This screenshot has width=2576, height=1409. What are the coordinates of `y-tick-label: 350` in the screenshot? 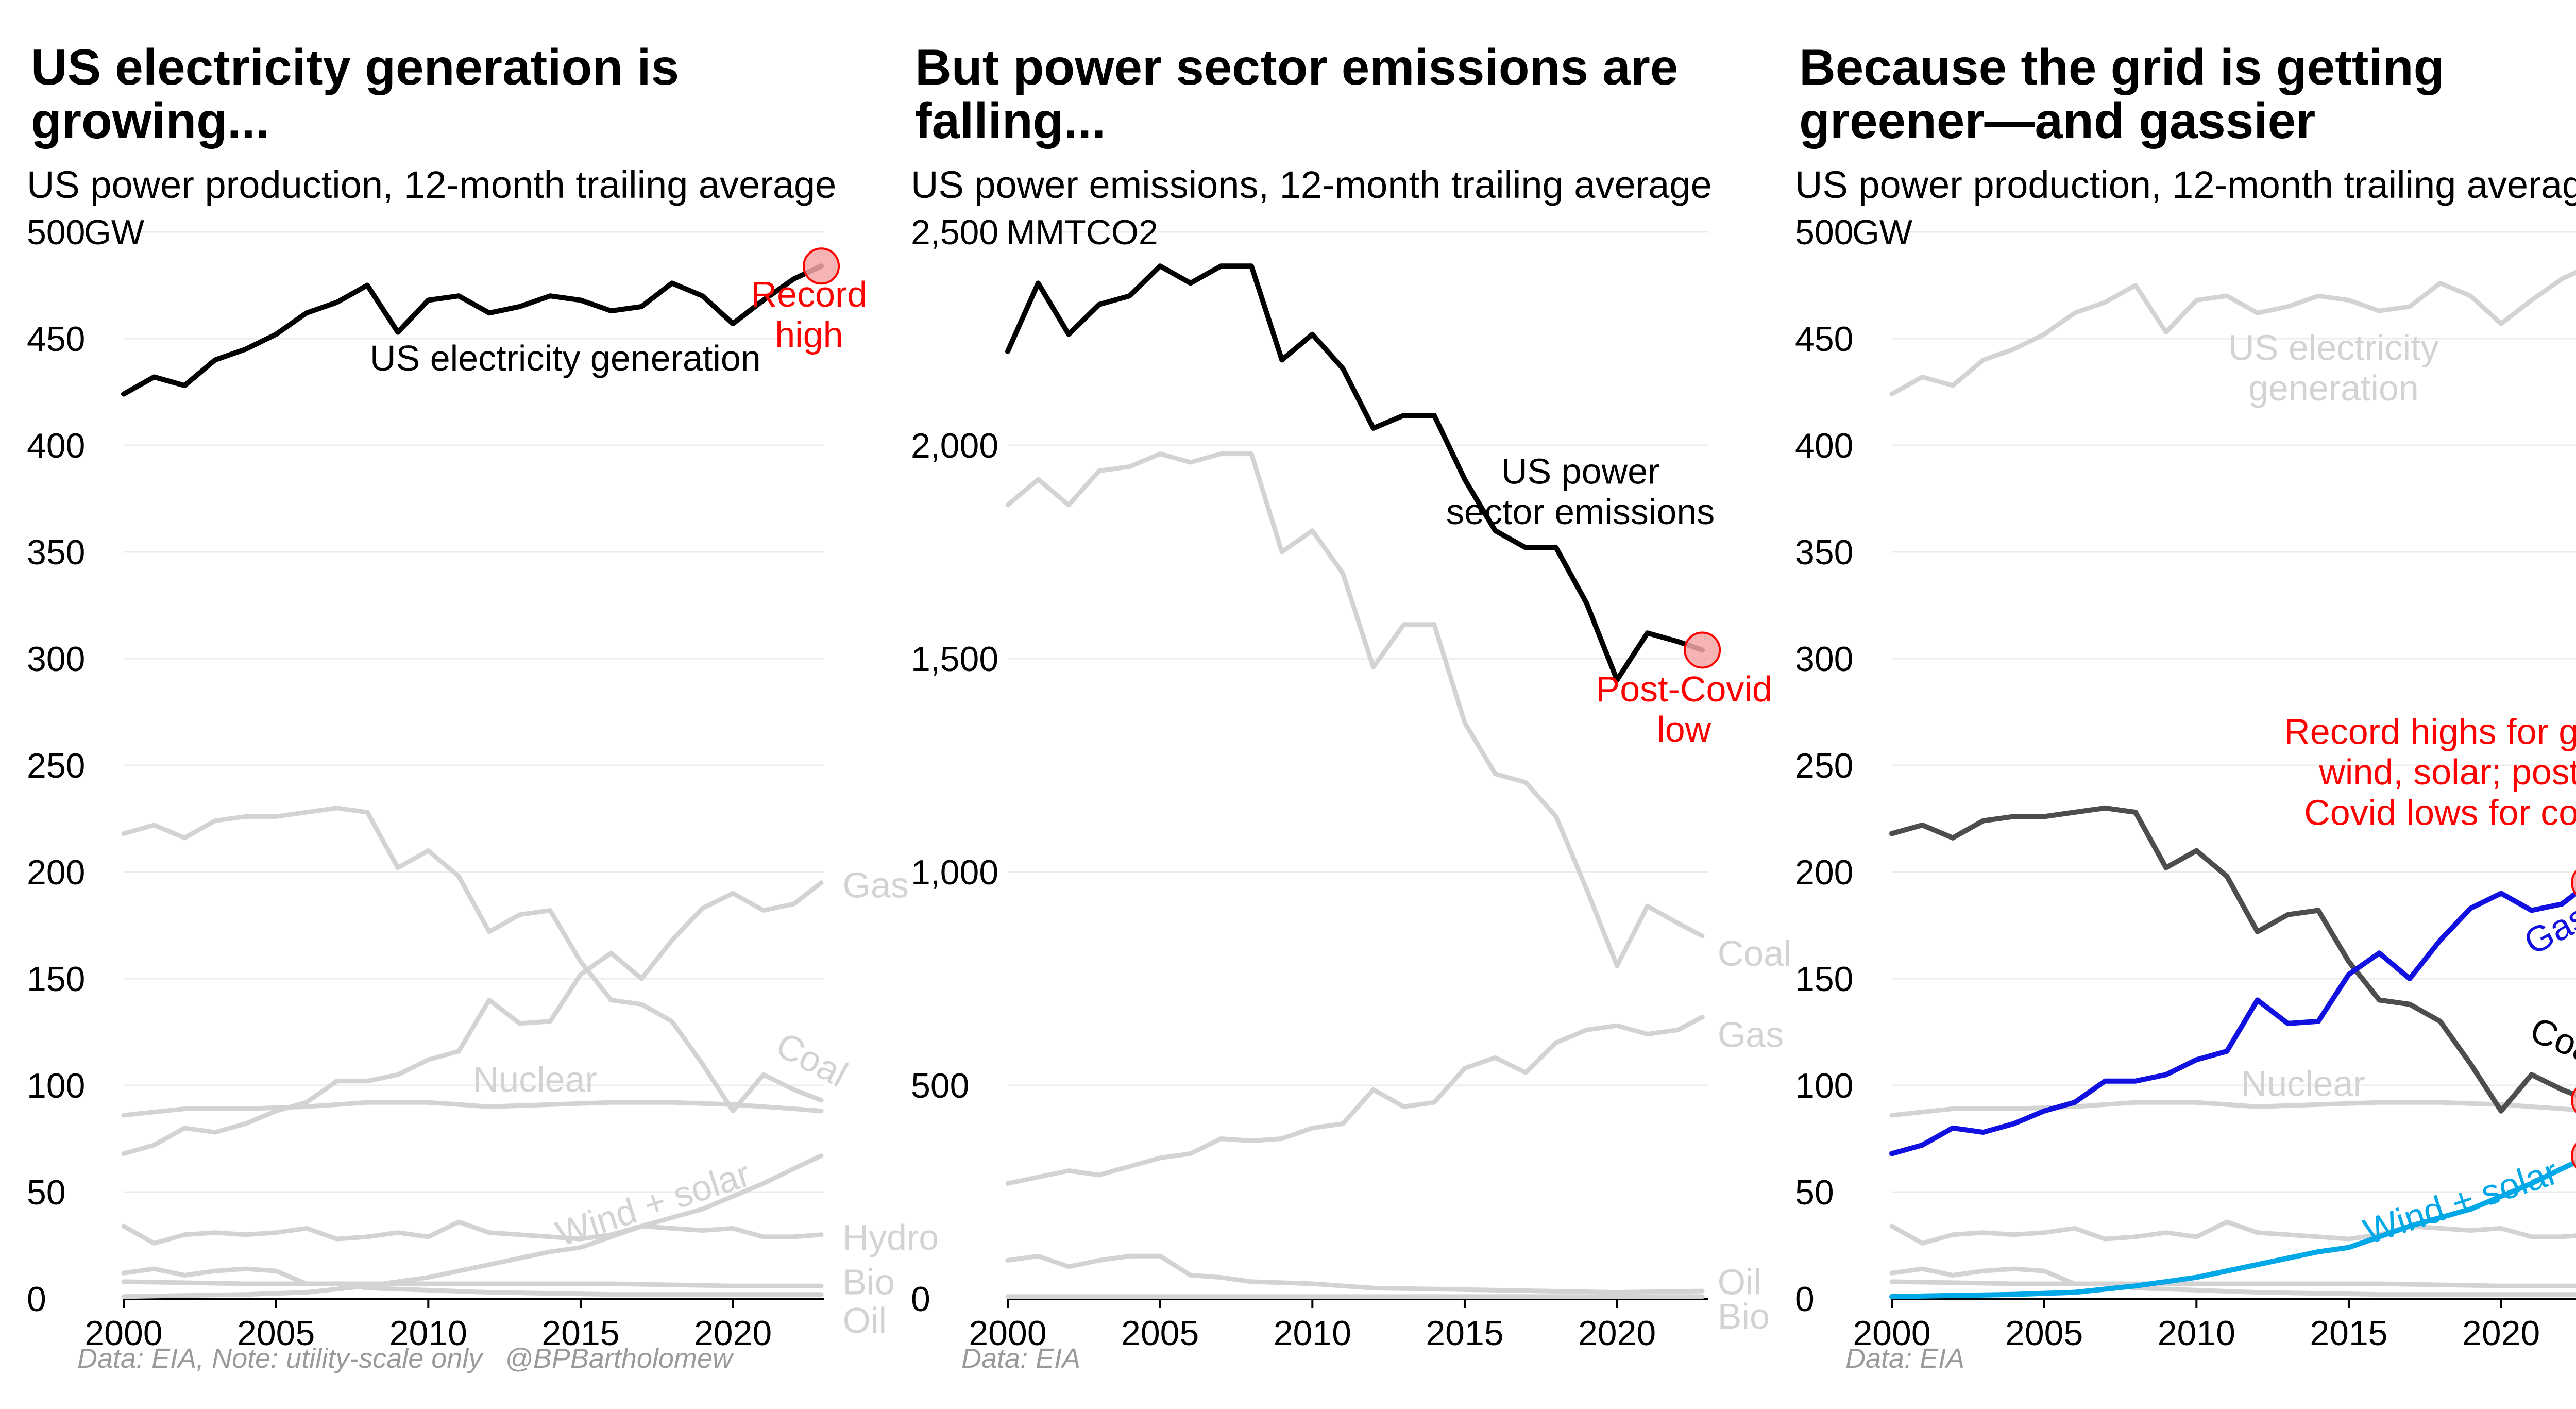 It's located at (56, 552).